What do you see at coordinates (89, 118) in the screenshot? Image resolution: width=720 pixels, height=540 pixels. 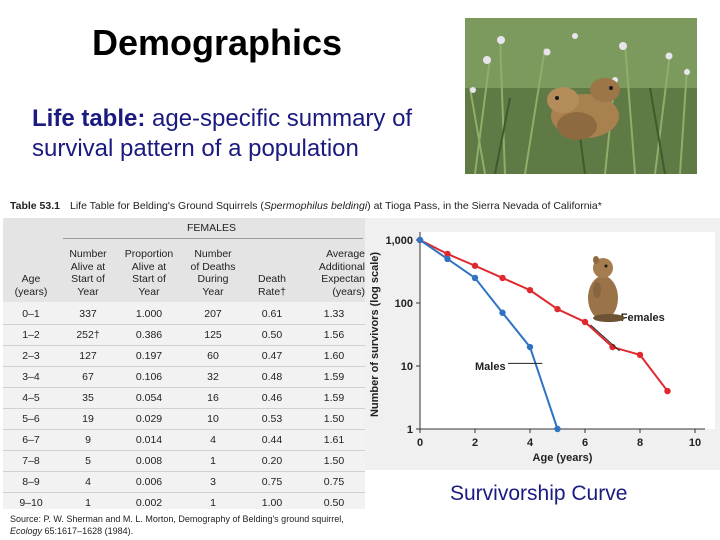 I see `subtitle-term: Life table:` at bounding box center [89, 118].